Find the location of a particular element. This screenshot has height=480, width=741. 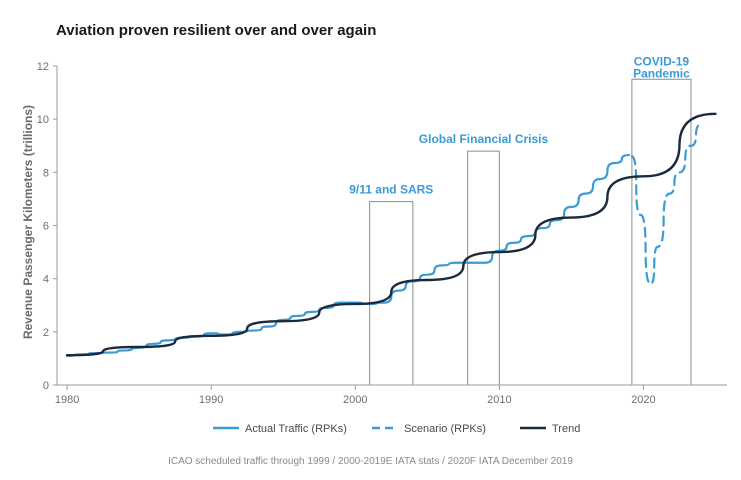

series-line-scenario-rpks is located at coordinates (666, 204).